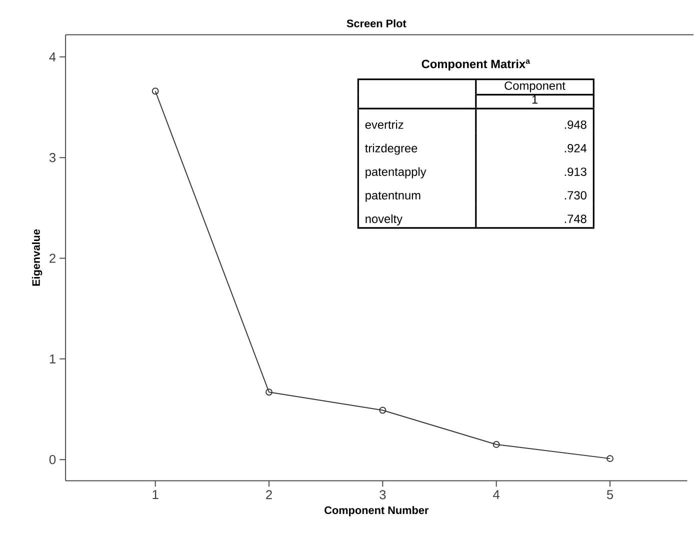 The width and height of the screenshot is (694, 543). I want to click on annotation: evertriz, so click(384, 124).